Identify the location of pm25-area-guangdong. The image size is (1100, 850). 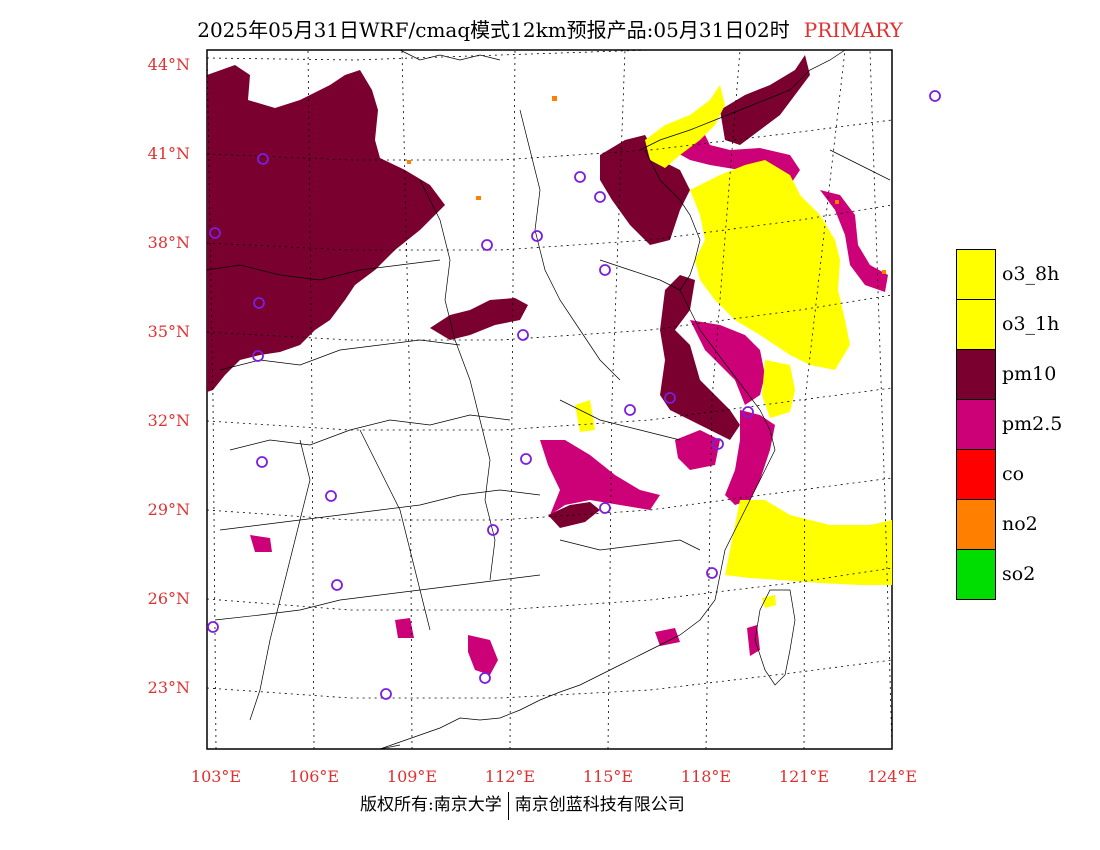
(667, 637).